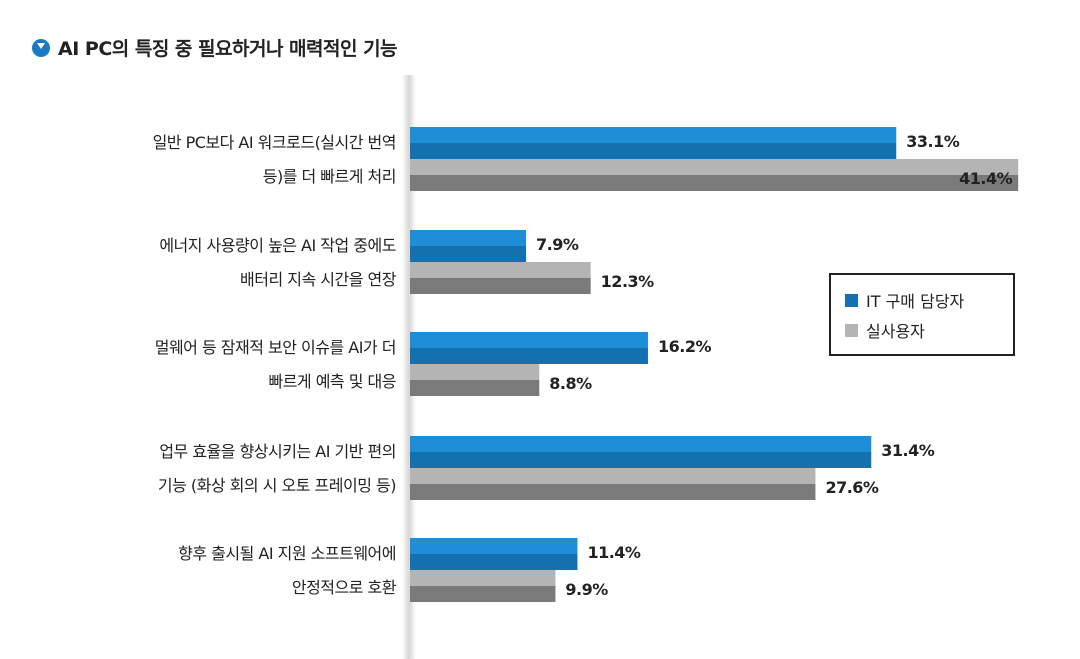 The width and height of the screenshot is (1080, 659). I want to click on category-label: 빠르게 예측 및 대응, so click(332, 381).